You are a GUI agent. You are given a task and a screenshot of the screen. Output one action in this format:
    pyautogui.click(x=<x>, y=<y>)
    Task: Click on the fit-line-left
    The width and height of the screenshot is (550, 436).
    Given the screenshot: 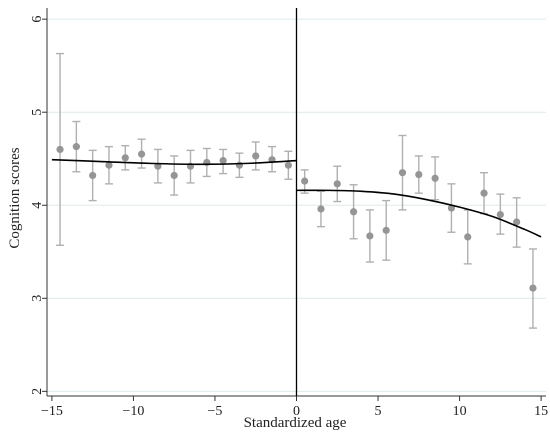 What is the action you would take?
    pyautogui.click(x=174, y=162)
    